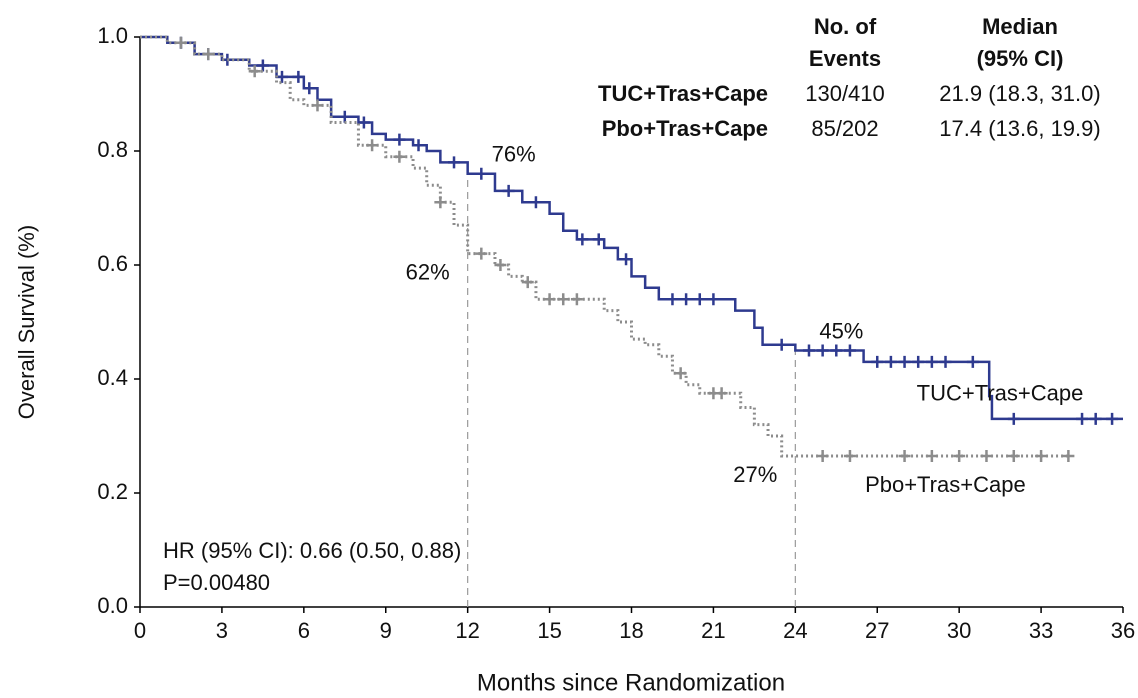  Describe the element at coordinates (631, 630) in the screenshot. I see `x-tick-label: 18` at that location.